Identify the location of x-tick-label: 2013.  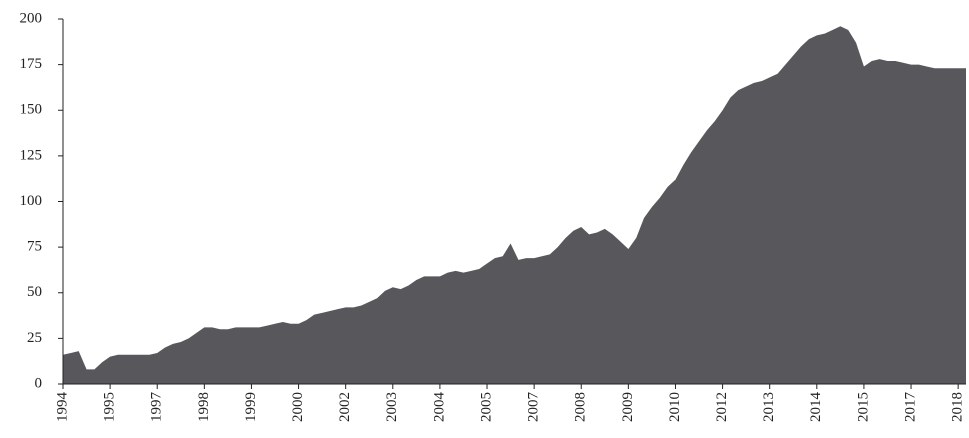
(769, 407).